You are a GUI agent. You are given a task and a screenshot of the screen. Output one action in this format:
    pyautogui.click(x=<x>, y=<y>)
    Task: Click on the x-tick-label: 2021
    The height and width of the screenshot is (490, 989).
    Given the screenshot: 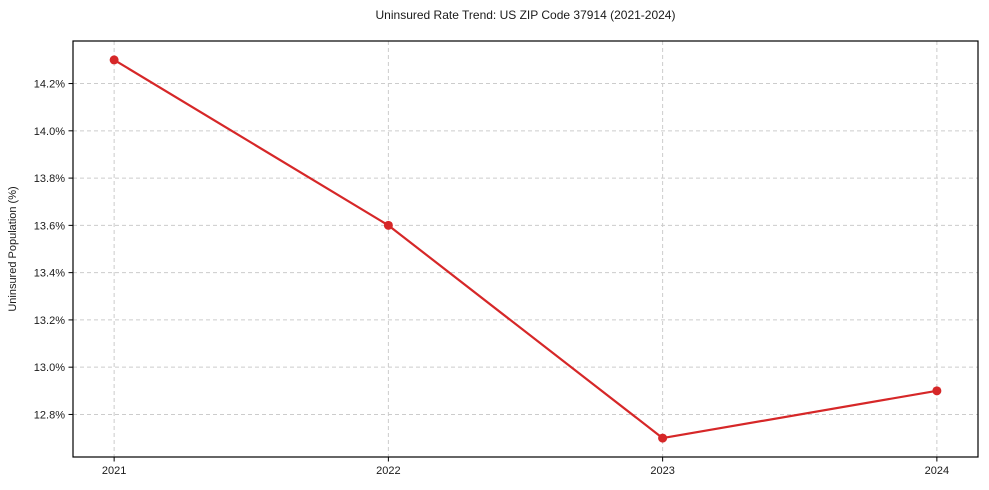 What is the action you would take?
    pyautogui.click(x=114, y=471)
    